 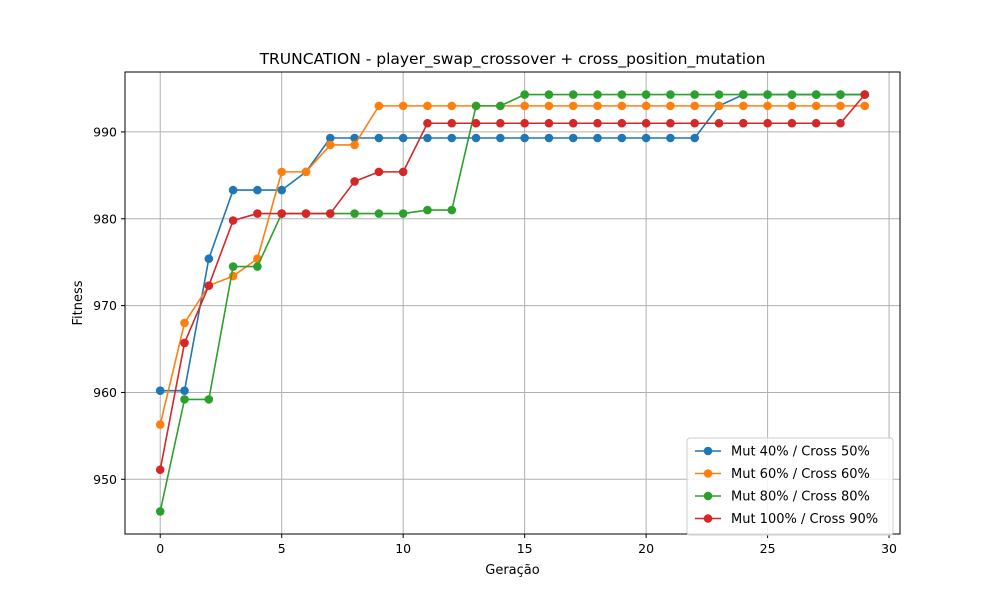 I want to click on legend-label: Mut 100% / Cross 90%, so click(x=804, y=519).